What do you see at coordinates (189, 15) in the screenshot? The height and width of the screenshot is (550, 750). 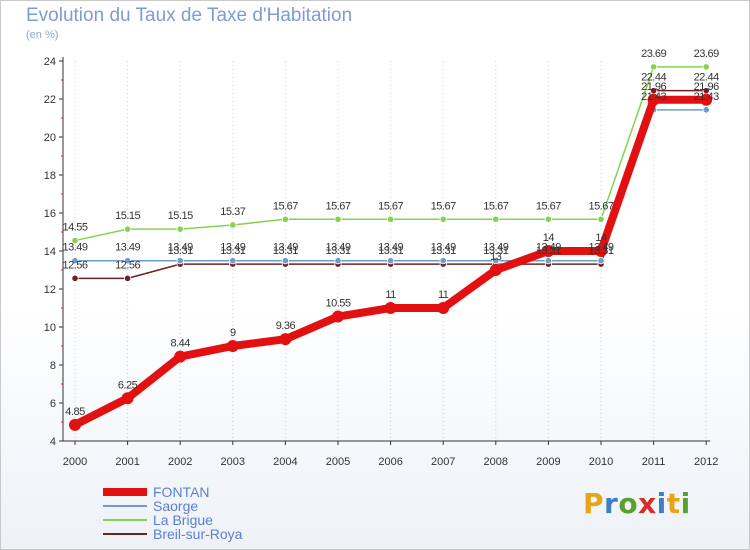 I see `chart-title: Evolution du Taux de Taxe d'Habitation` at bounding box center [189, 15].